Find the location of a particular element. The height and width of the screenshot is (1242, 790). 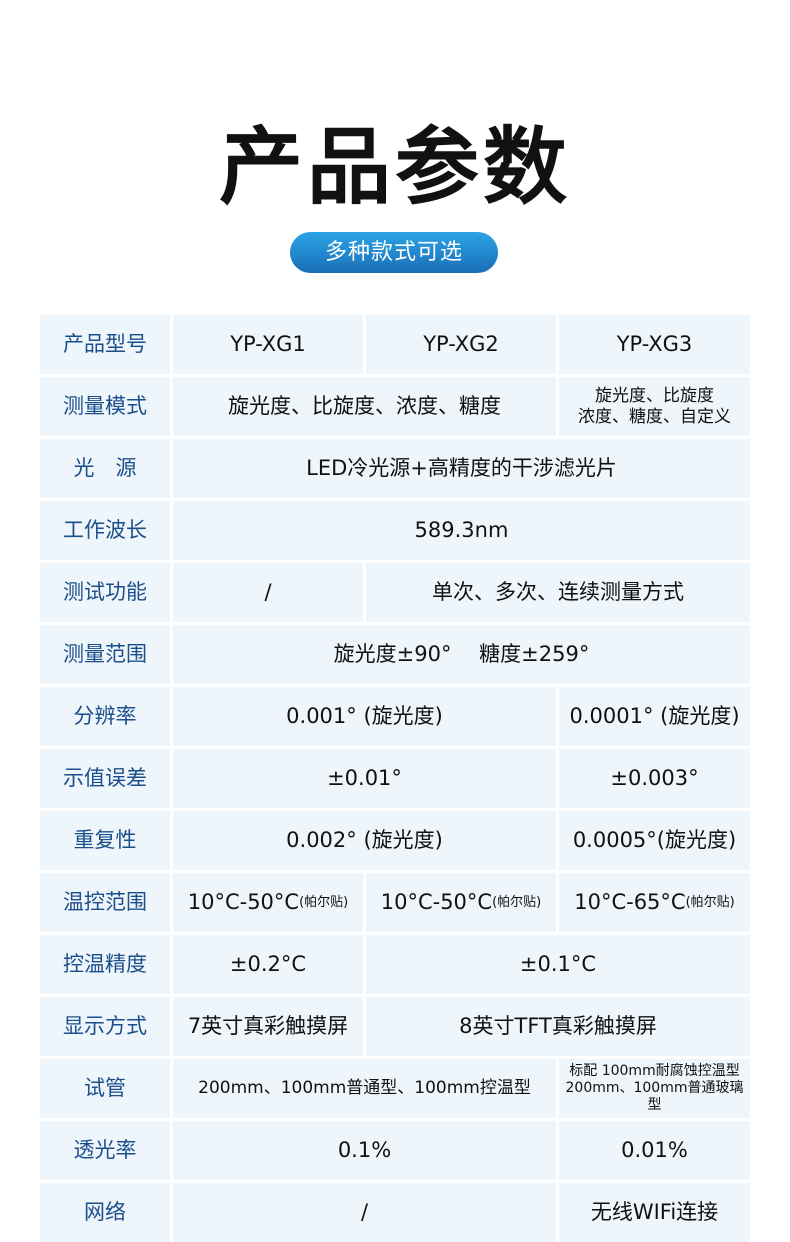

row-label: 试管 is located at coordinates (105, 1088).